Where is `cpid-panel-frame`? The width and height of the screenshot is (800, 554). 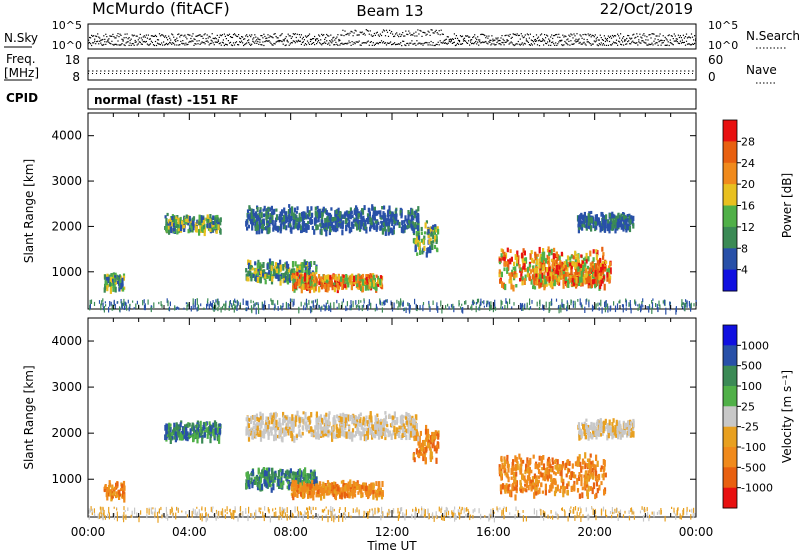 cpid-panel-frame is located at coordinates (392, 99).